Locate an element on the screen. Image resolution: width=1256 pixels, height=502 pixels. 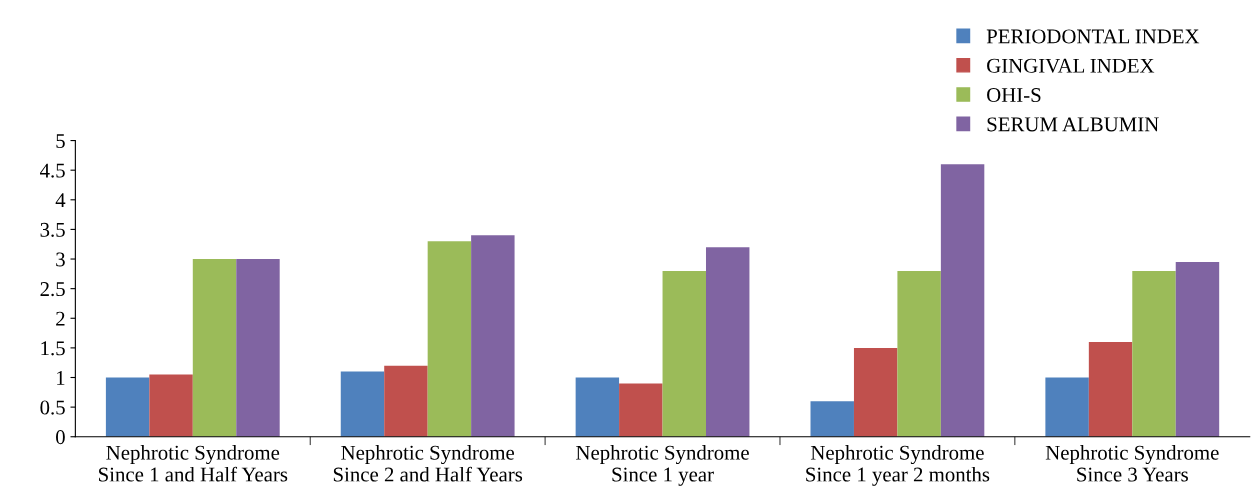
y-tick-label: 4.5 is located at coordinates (52, 170).